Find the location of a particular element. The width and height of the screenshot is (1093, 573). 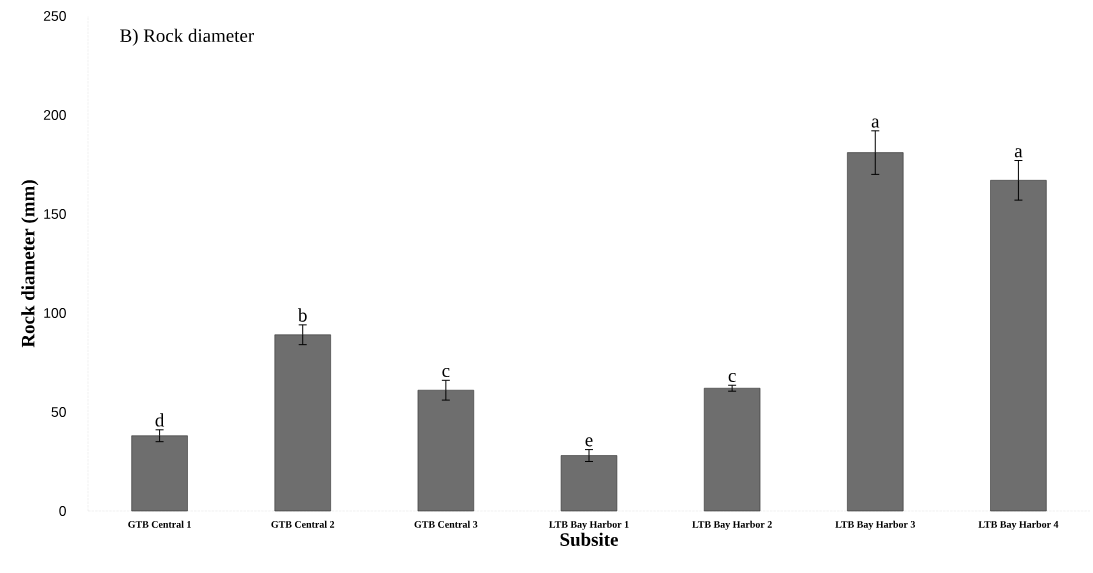

annotation: d is located at coordinates (160, 420).